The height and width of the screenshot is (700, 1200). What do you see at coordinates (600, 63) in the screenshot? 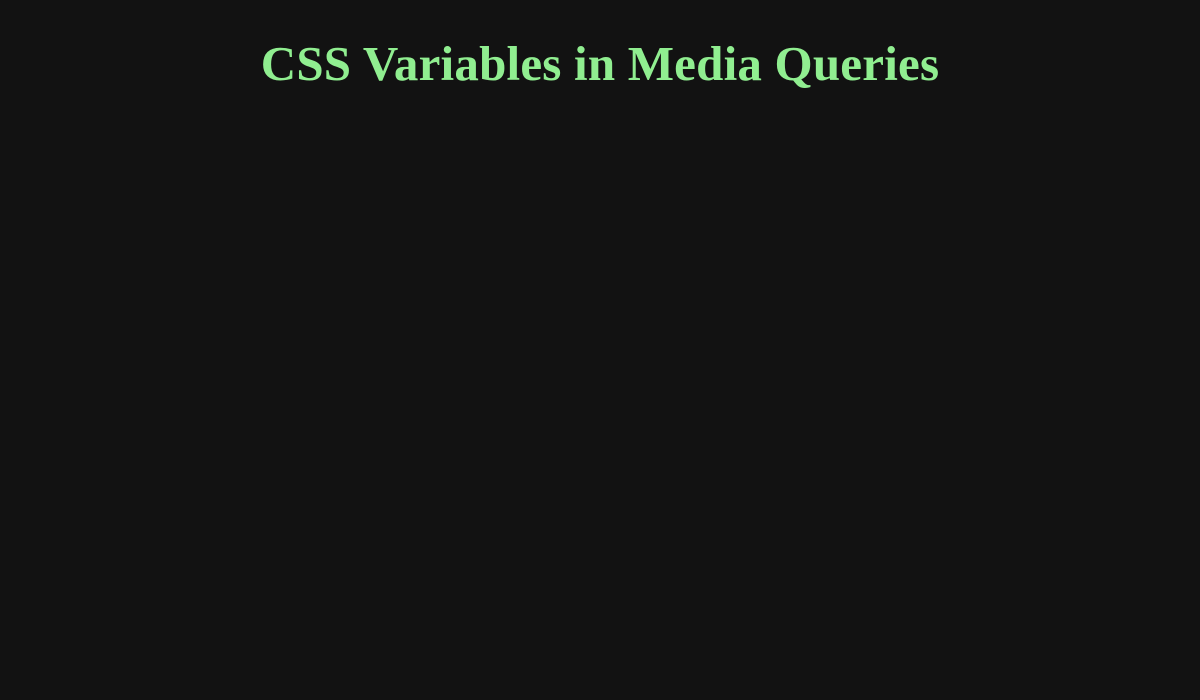
I see `page-title: CSS Variables in Media Queries` at bounding box center [600, 63].